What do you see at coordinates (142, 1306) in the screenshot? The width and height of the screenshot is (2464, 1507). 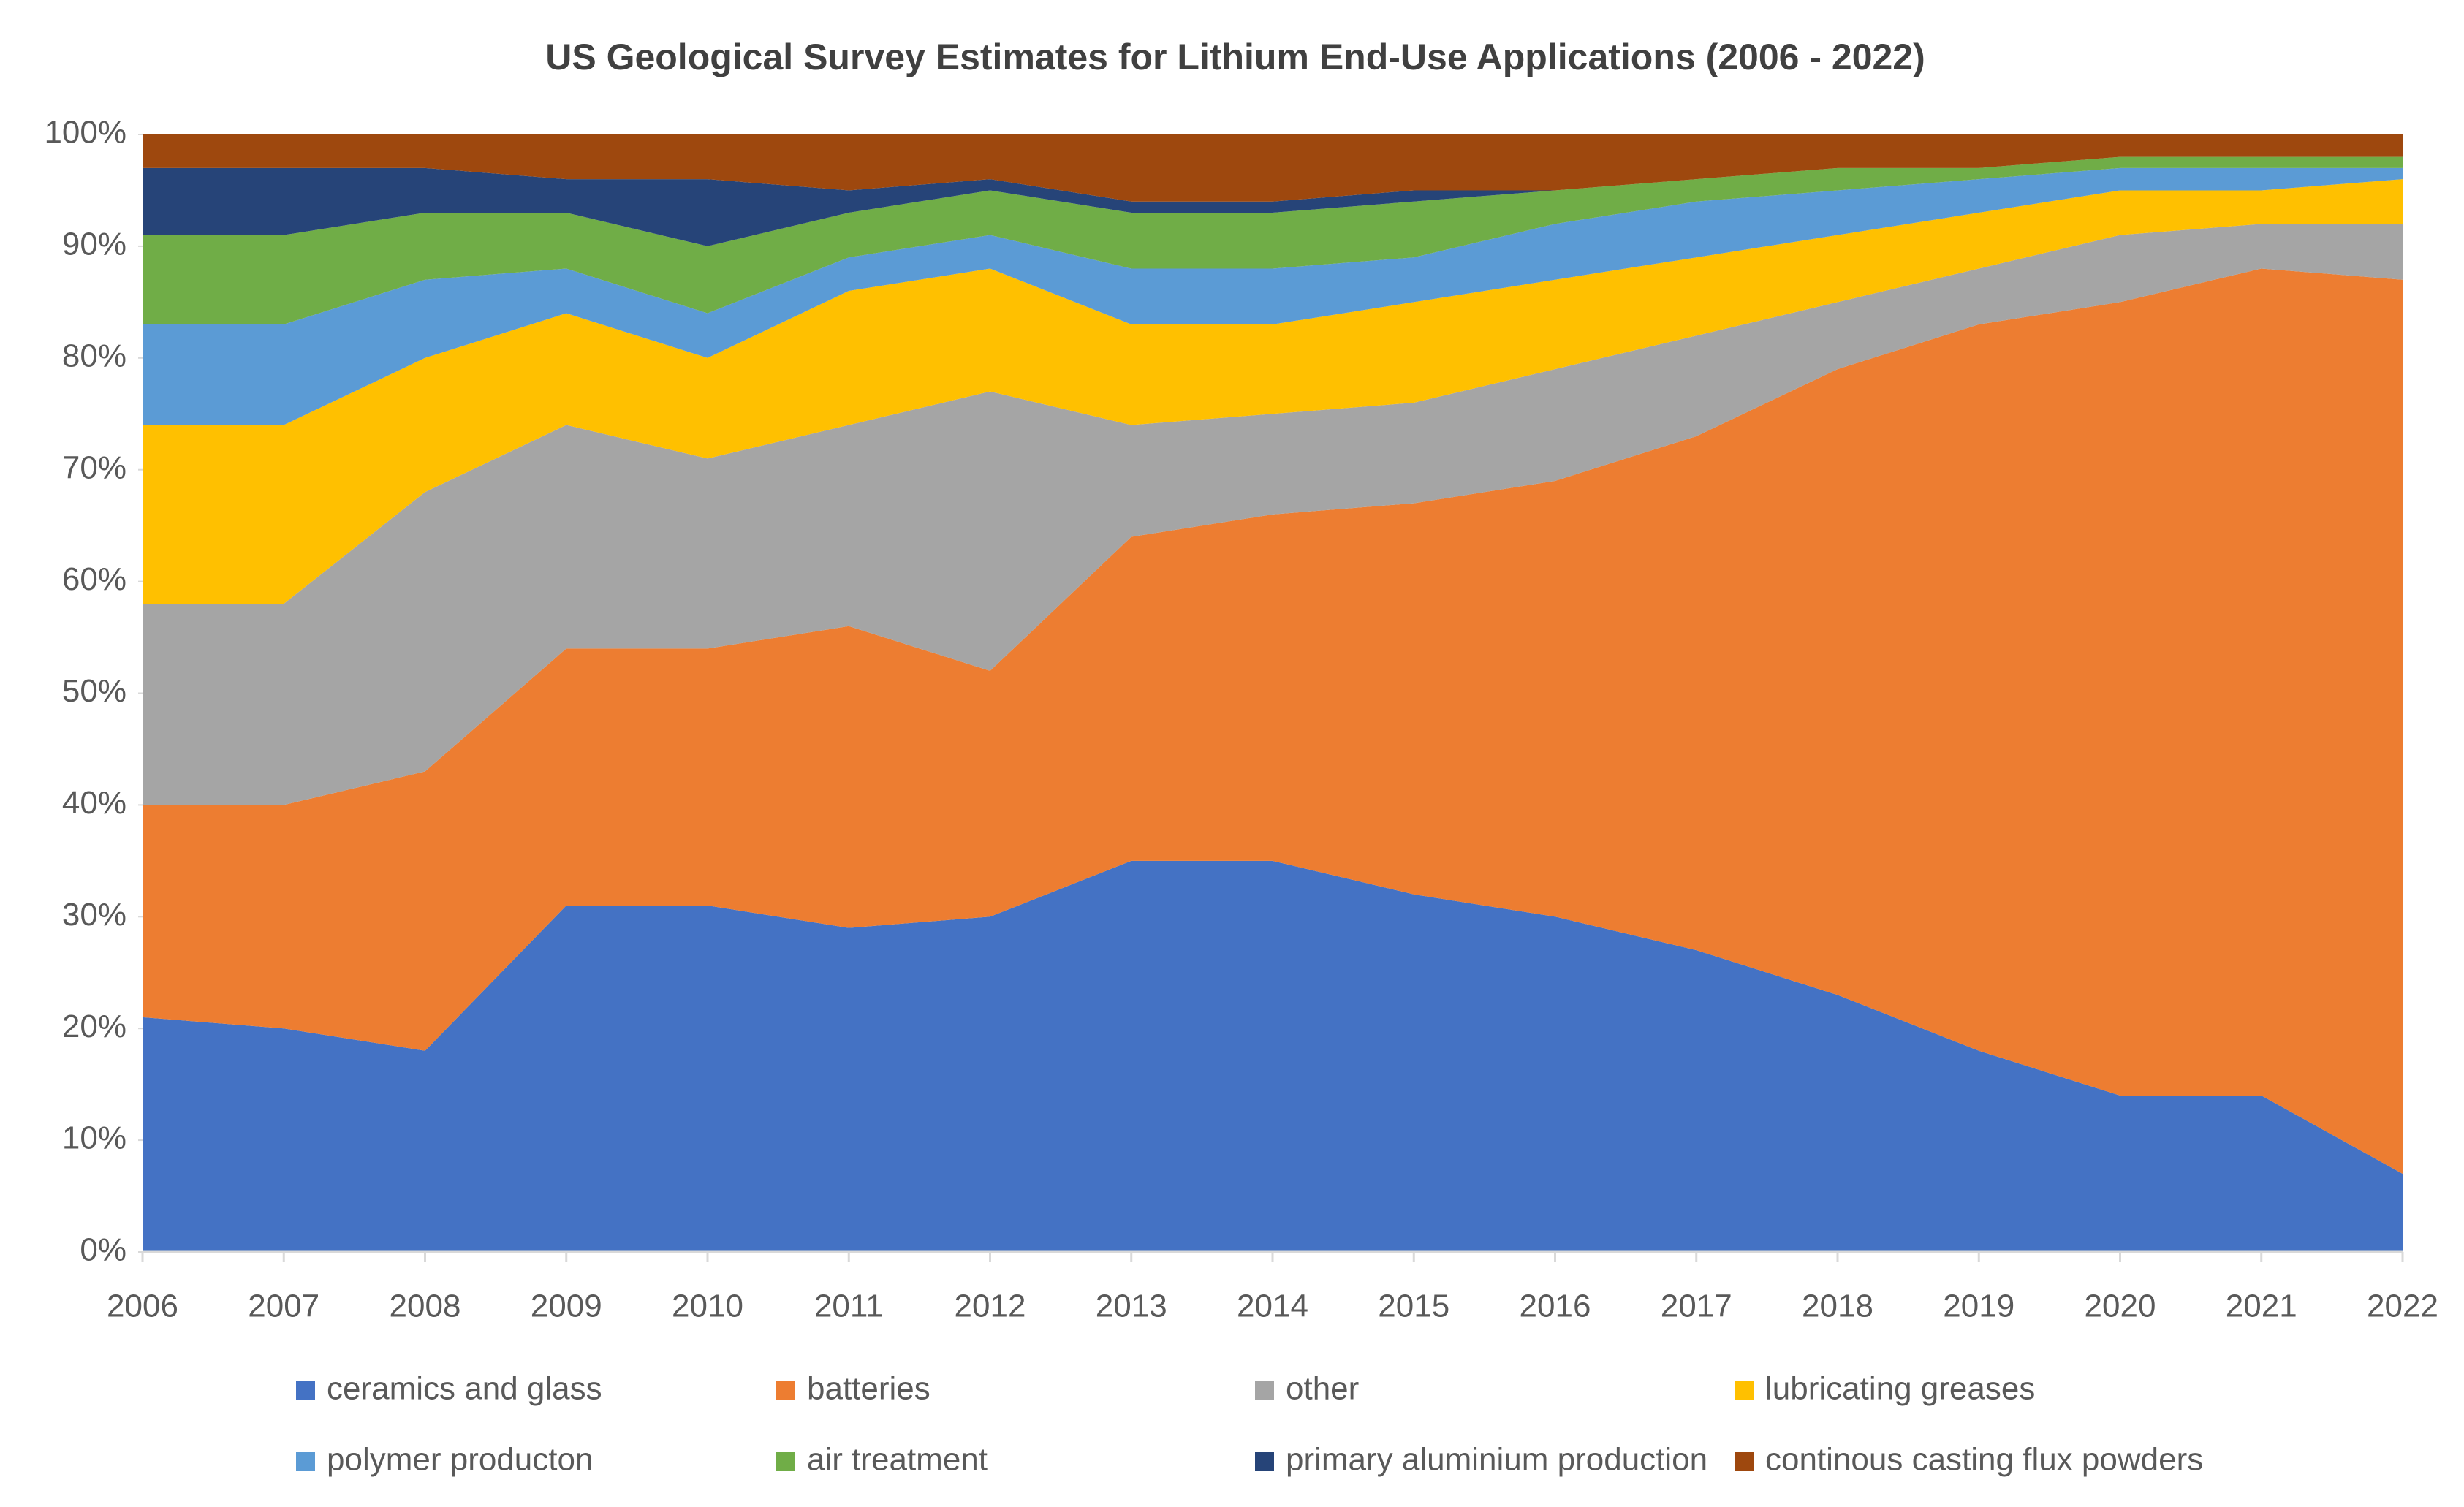 I see `x-tick-label: 2006` at bounding box center [142, 1306].